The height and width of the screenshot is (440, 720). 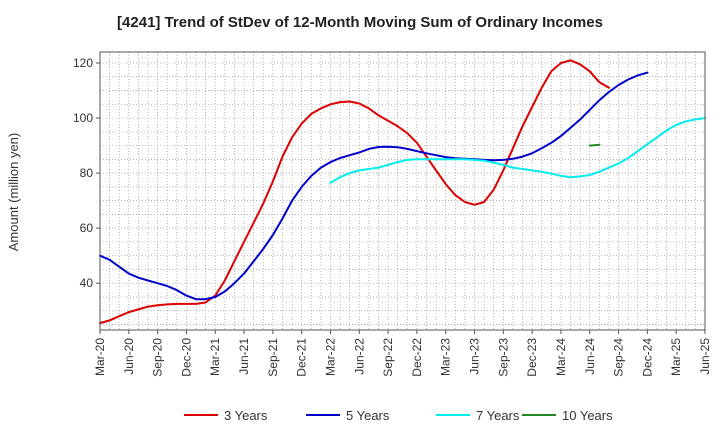 What do you see at coordinates (368, 415) in the screenshot?
I see `legend-label-5-years: 5 Years` at bounding box center [368, 415].